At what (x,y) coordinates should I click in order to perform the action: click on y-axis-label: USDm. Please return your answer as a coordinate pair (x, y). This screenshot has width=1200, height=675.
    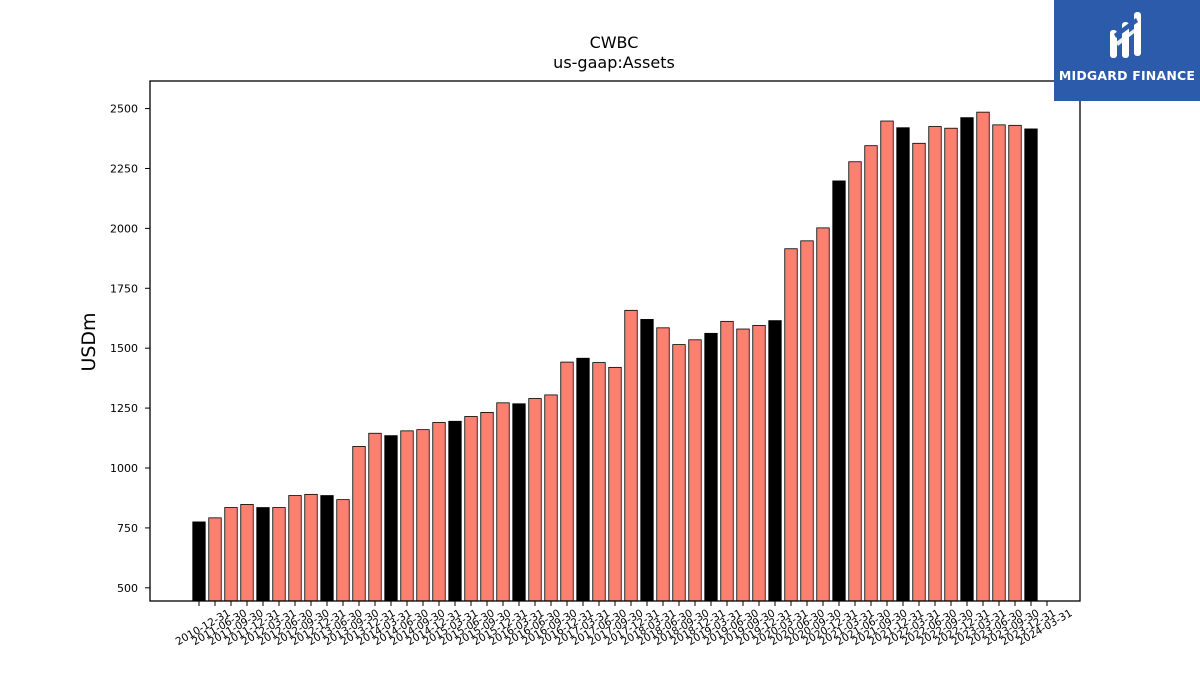
    Looking at the image, I should click on (89, 341).